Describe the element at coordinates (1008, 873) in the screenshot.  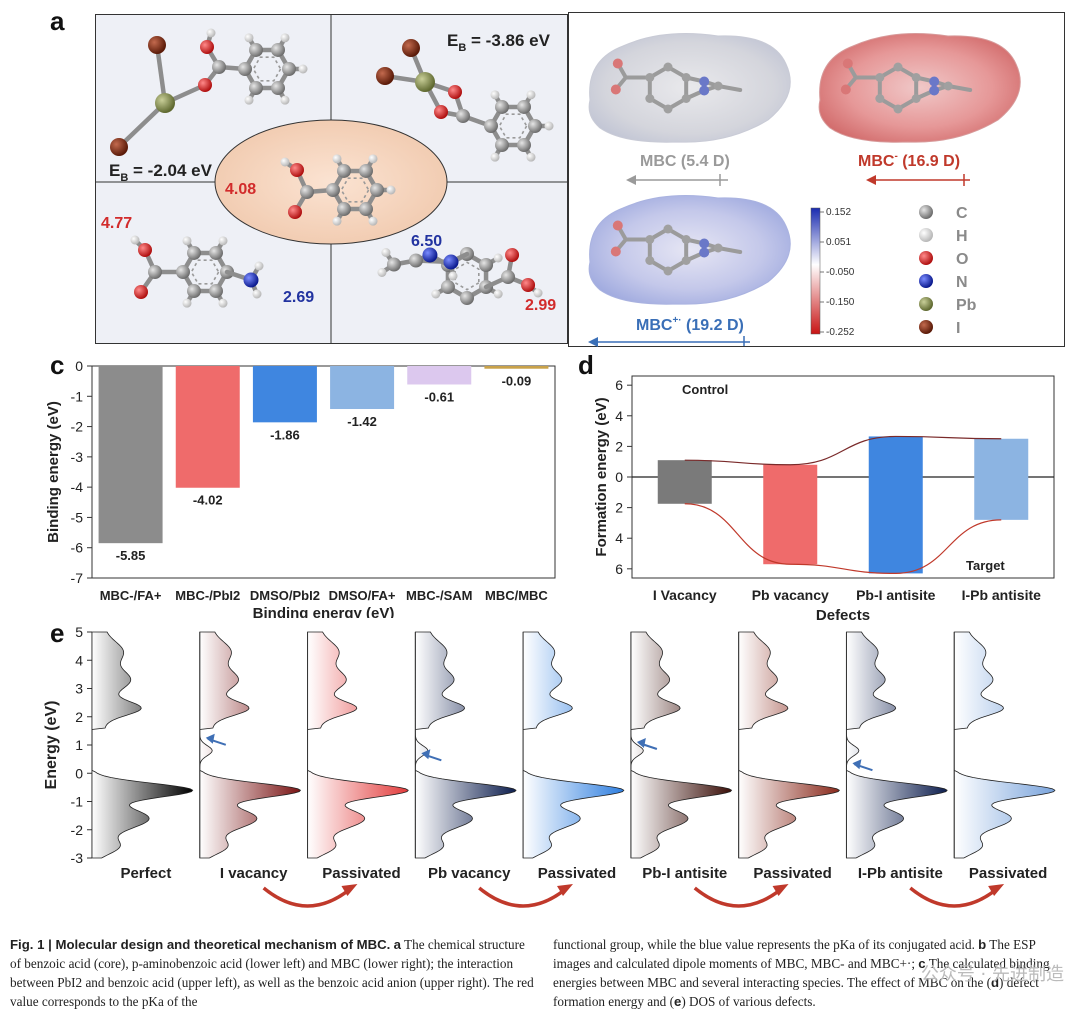
I see `dos-label-8: Passivated` at that location.